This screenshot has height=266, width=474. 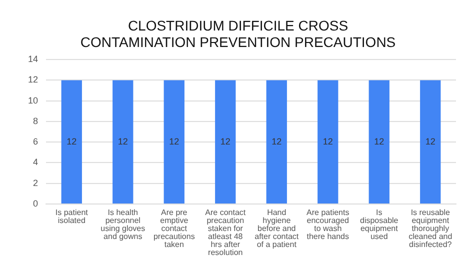 What do you see at coordinates (33, 100) in the screenshot?
I see `y-tick-label: 10` at bounding box center [33, 100].